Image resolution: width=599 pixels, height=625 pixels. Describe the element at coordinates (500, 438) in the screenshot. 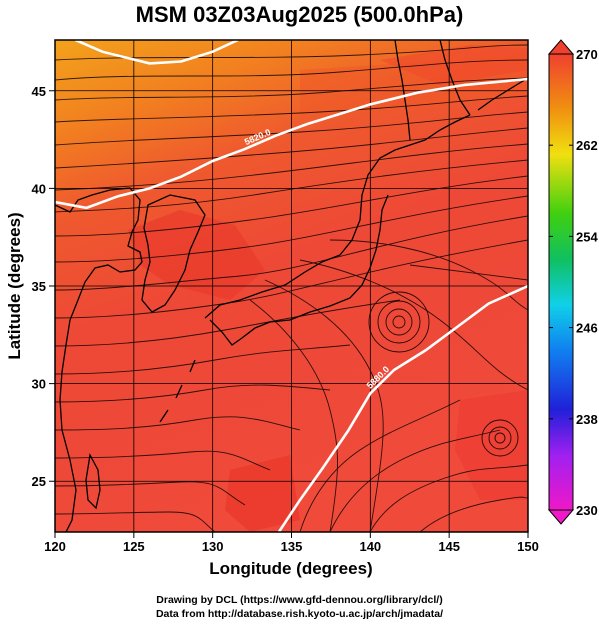

I see `vortex-south` at that location.